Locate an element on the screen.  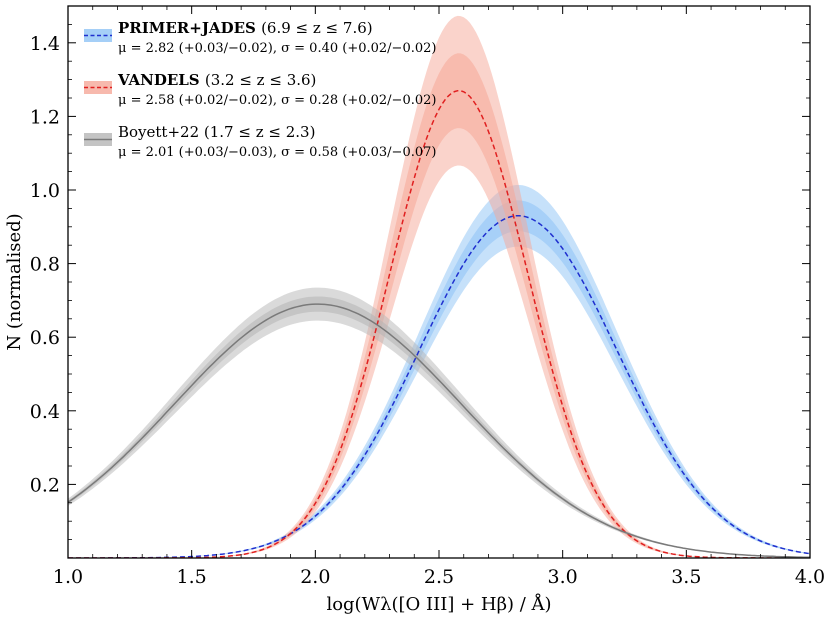
legend-entry-1: VANDELS (3.2 ≤ z ≤ 3.6) is located at coordinates (216, 80).